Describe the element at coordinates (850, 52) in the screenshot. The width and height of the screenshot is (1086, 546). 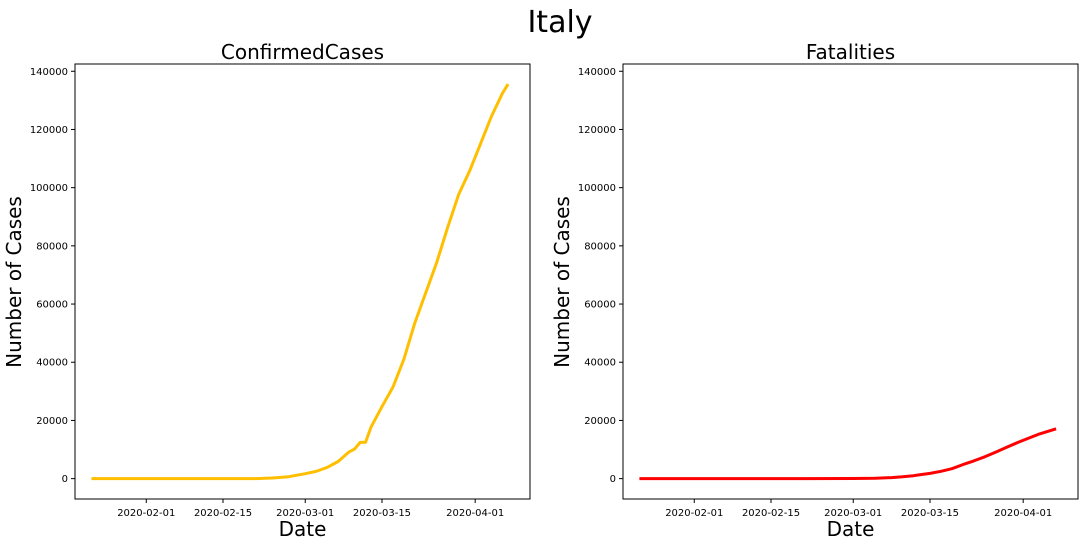
I see `chart-title: Fatalities` at that location.